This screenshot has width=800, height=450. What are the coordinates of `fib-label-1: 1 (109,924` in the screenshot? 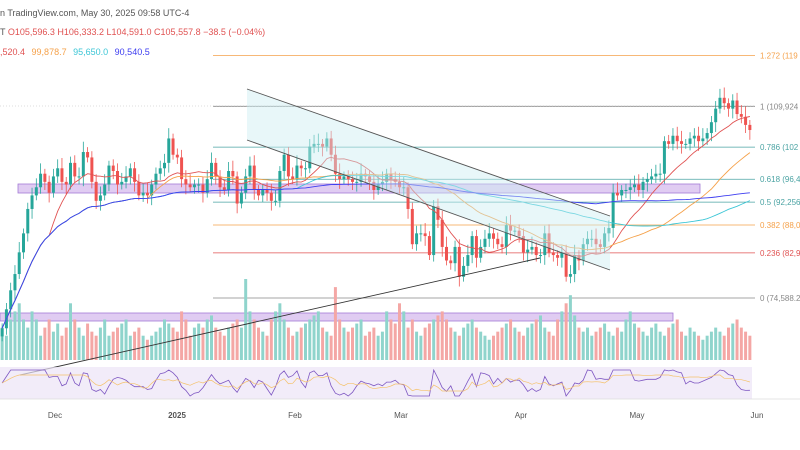 It's located at (779, 106).